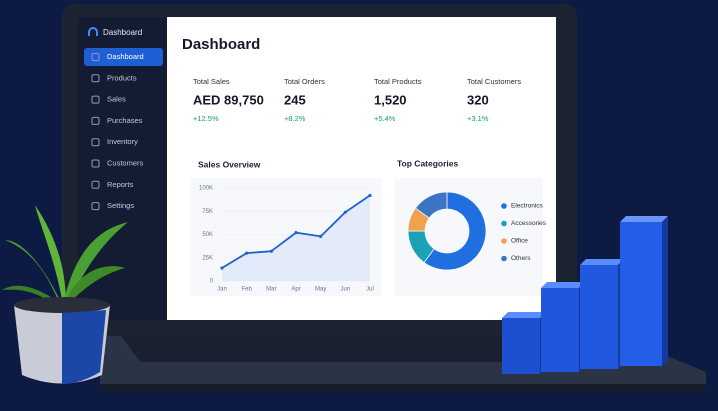 The height and width of the screenshot is (411, 718). Describe the element at coordinates (385, 118) in the screenshot. I see `kpi-change: +5.4%` at that location.